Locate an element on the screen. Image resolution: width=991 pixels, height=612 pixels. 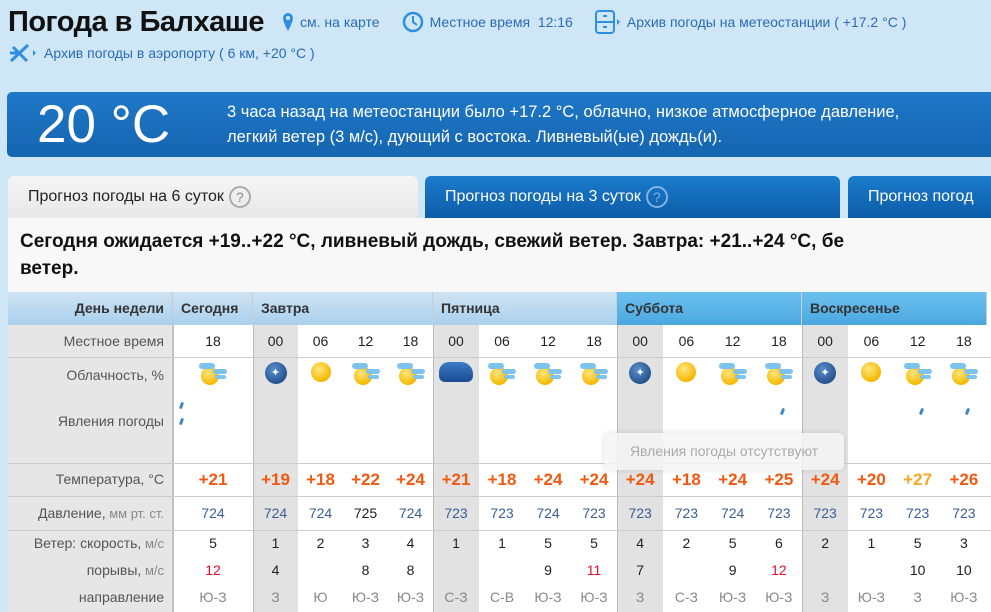
tab-6-days: Прогноз погоды на 6 суток? is located at coordinates (213, 197).